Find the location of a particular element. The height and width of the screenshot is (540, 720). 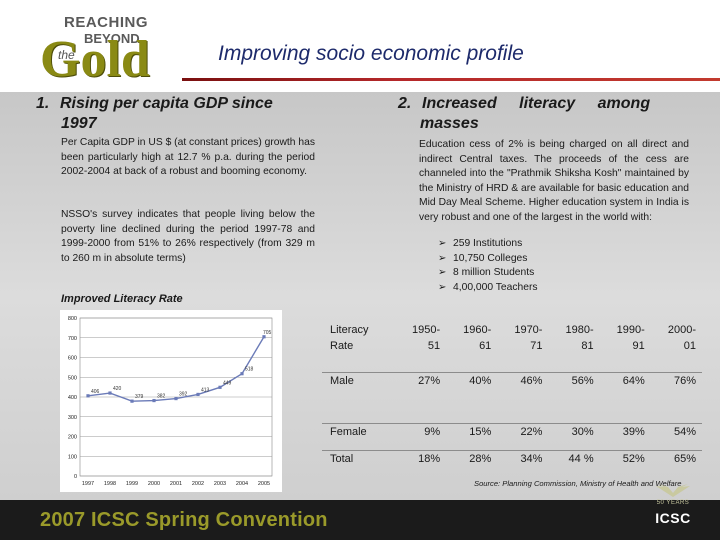

table-cell: 39% is located at coordinates (625, 437).